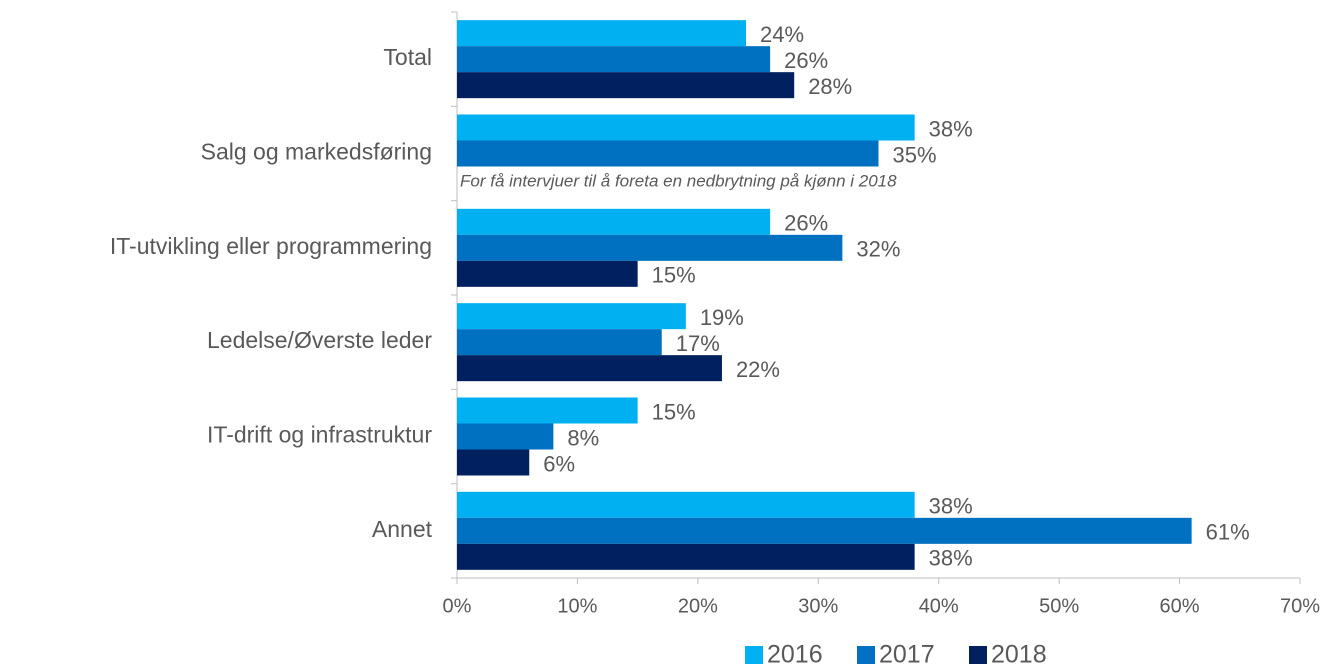  Describe the element at coordinates (1228, 532) in the screenshot. I see `value-label: 61%` at that location.